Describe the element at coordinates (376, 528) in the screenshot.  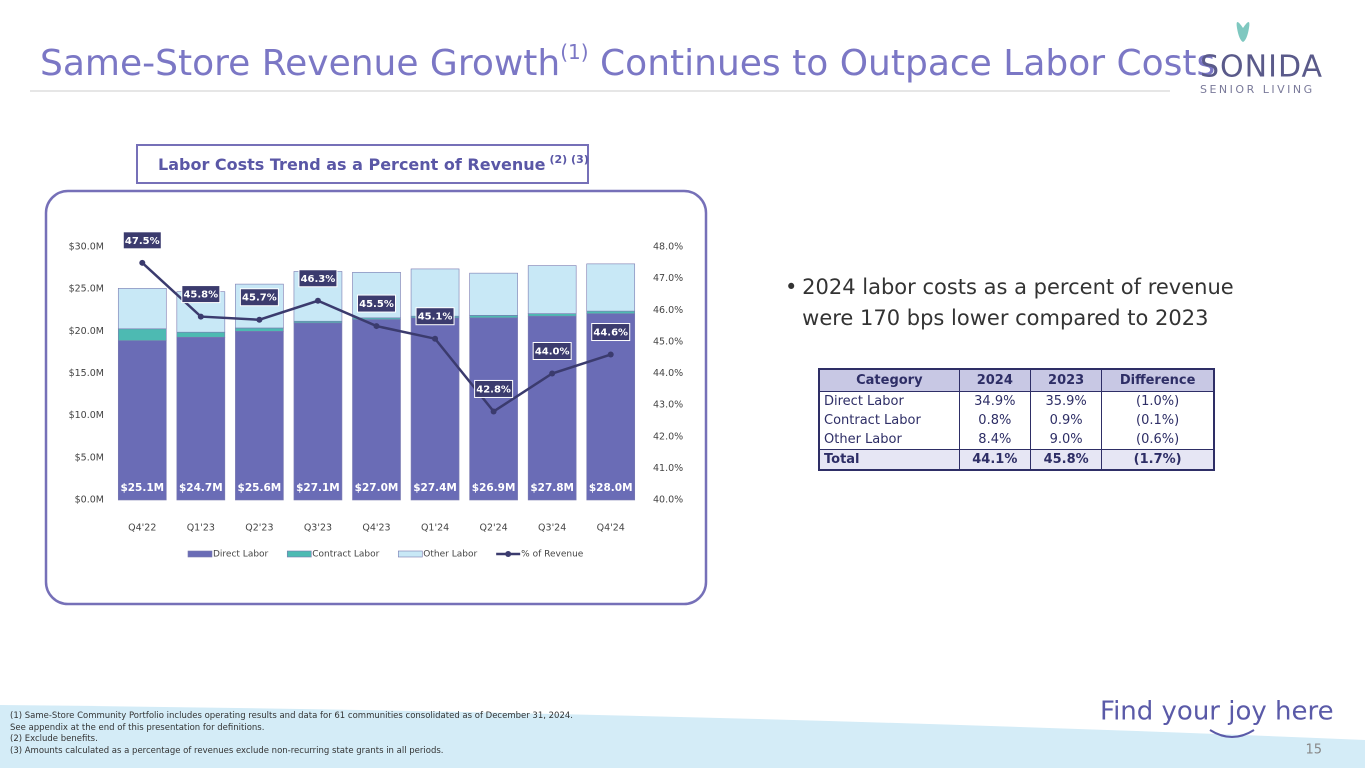
I see `x-tick-label: Q4'23` at that location.